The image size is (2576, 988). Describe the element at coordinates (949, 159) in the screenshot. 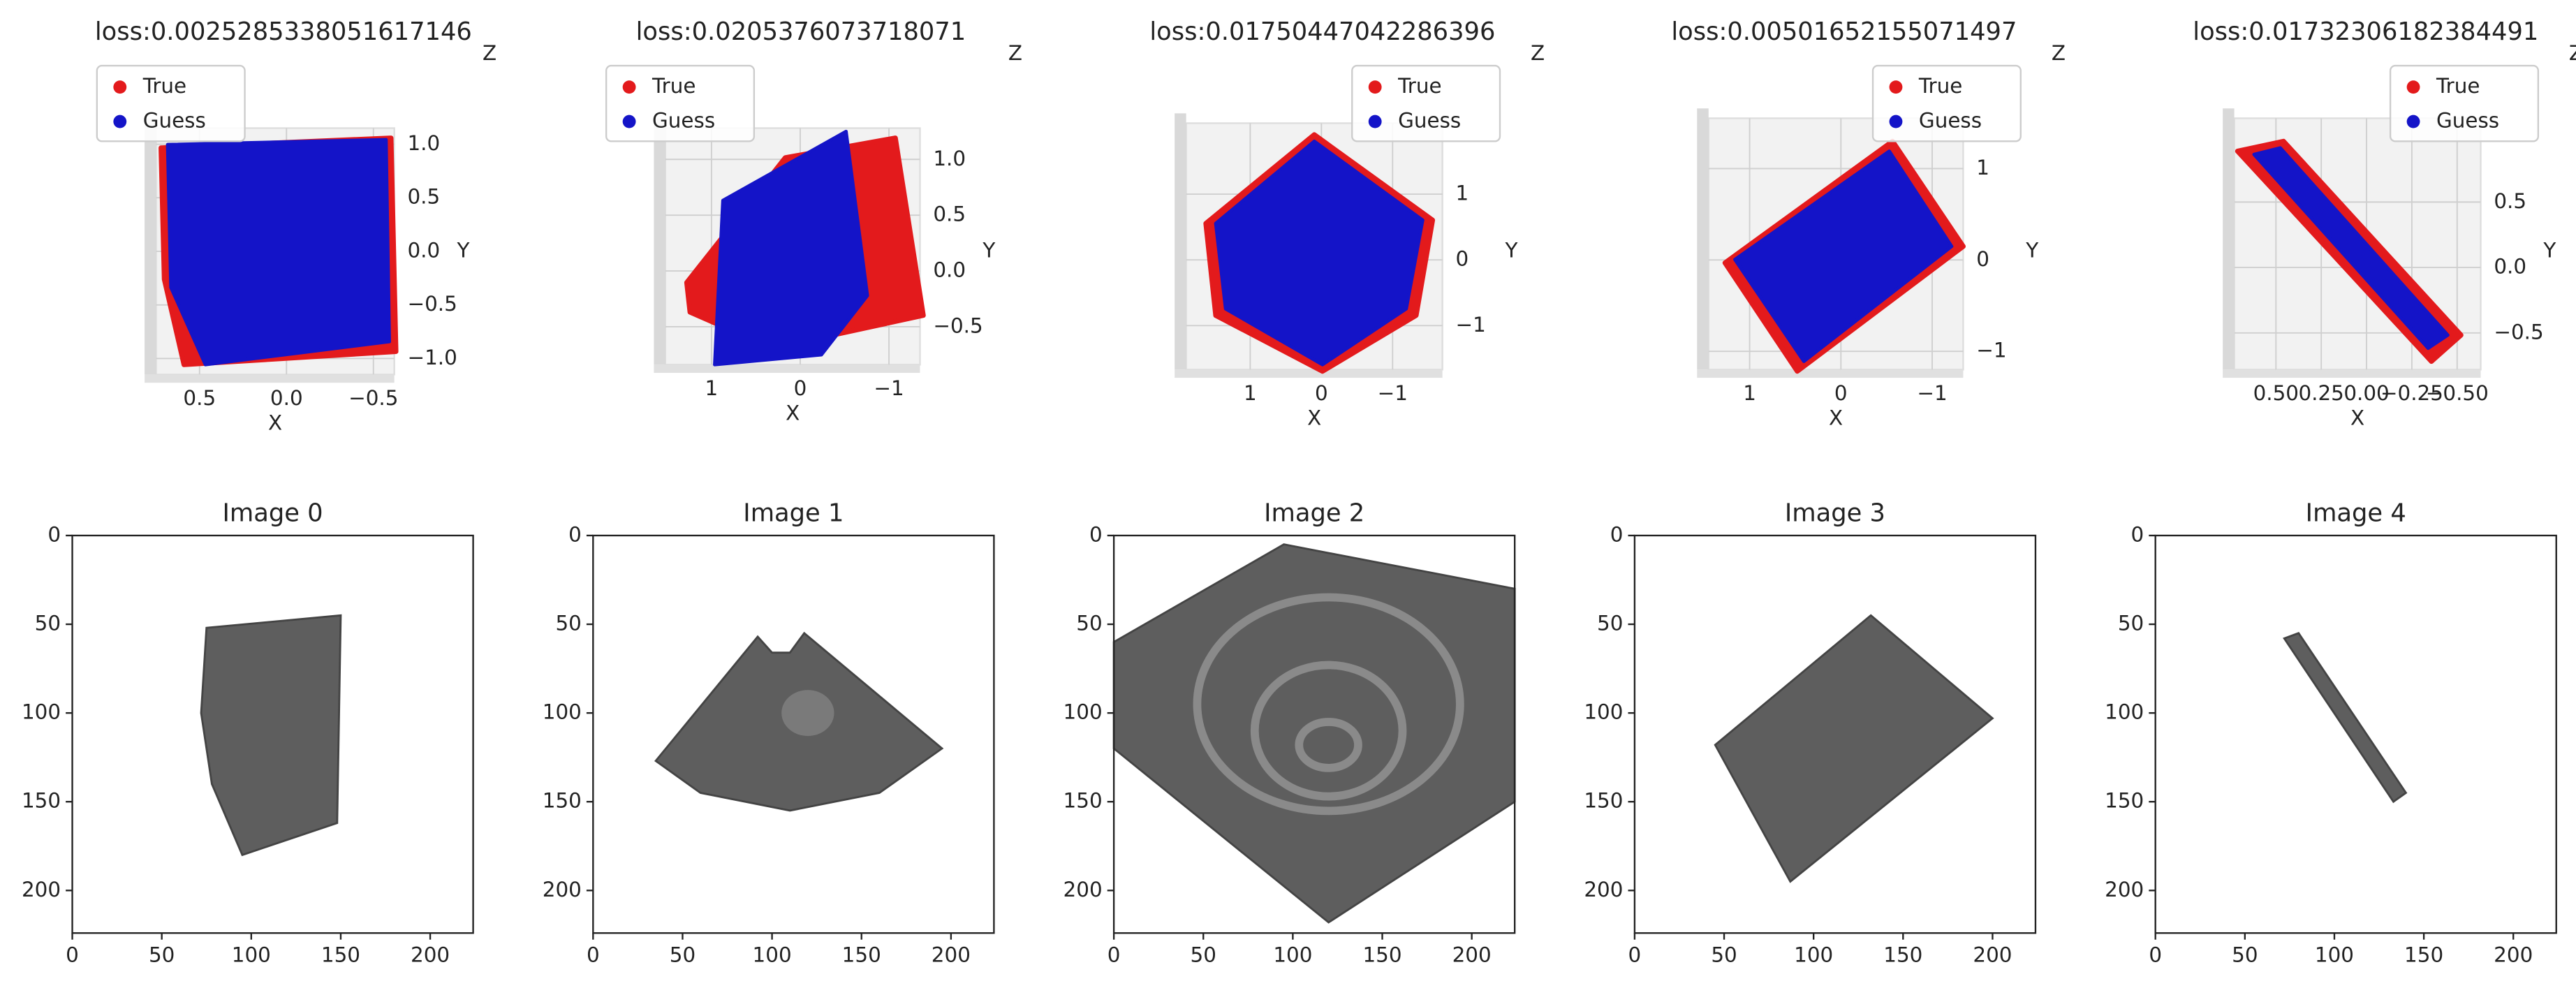

I see `y-tick-label: 1.0` at that location.